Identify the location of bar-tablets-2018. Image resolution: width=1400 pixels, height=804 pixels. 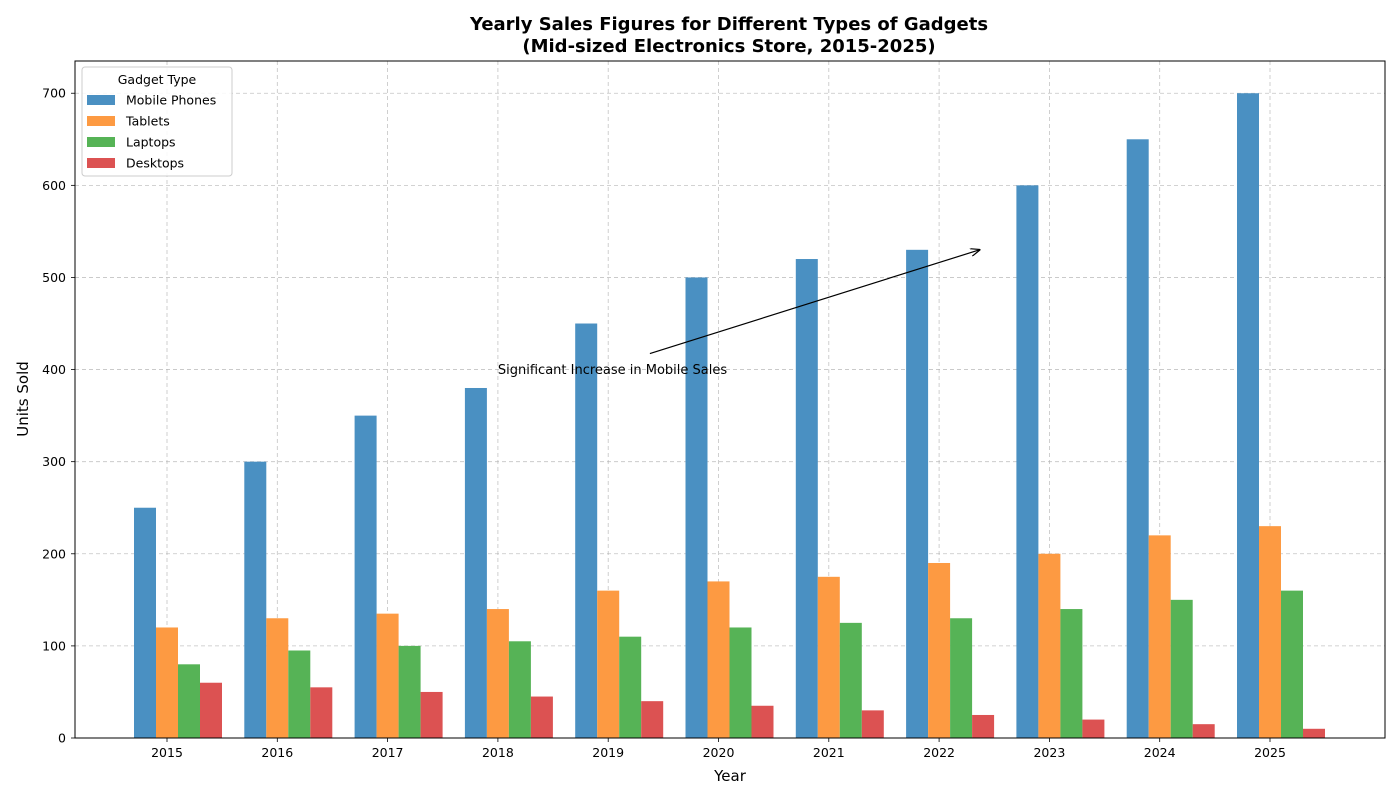
(497, 673).